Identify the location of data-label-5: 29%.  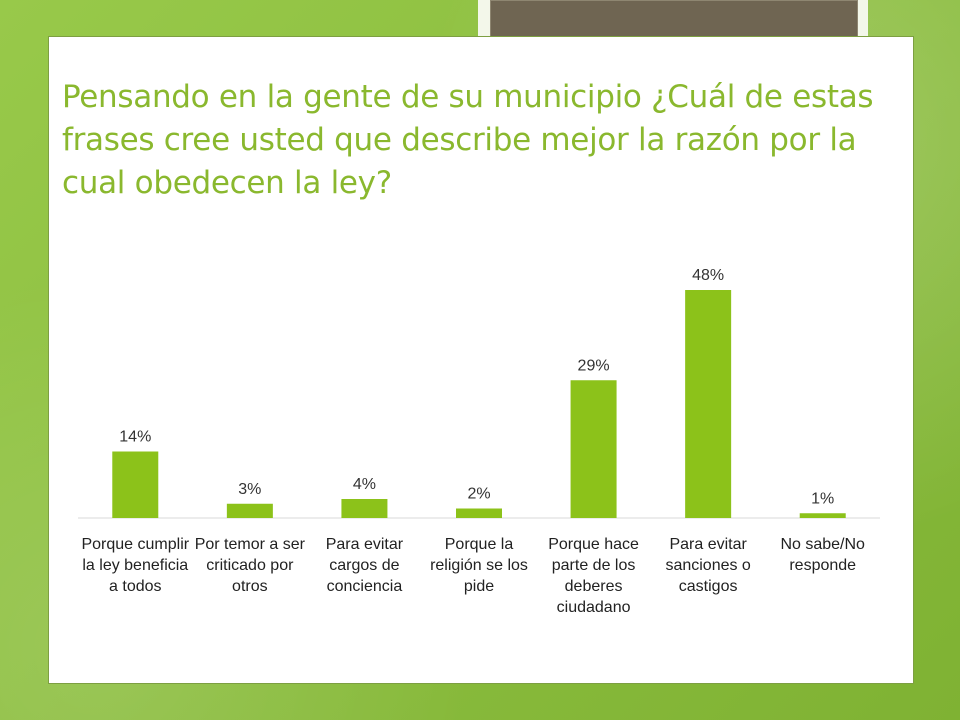
(594, 365).